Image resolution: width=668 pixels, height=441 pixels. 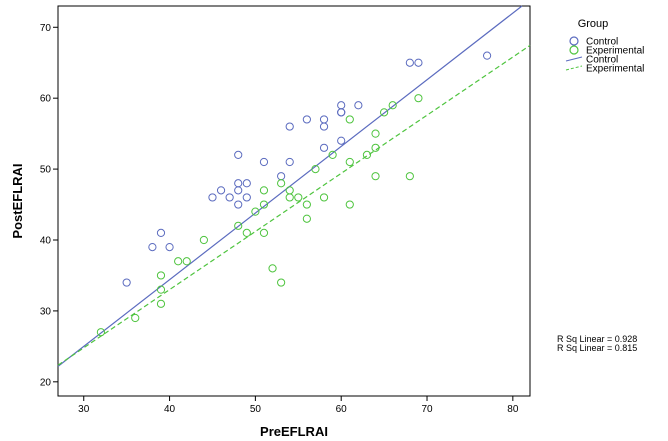 What do you see at coordinates (597, 339) in the screenshot?
I see `r-squared-label: R Sq Linear = 0.928` at bounding box center [597, 339].